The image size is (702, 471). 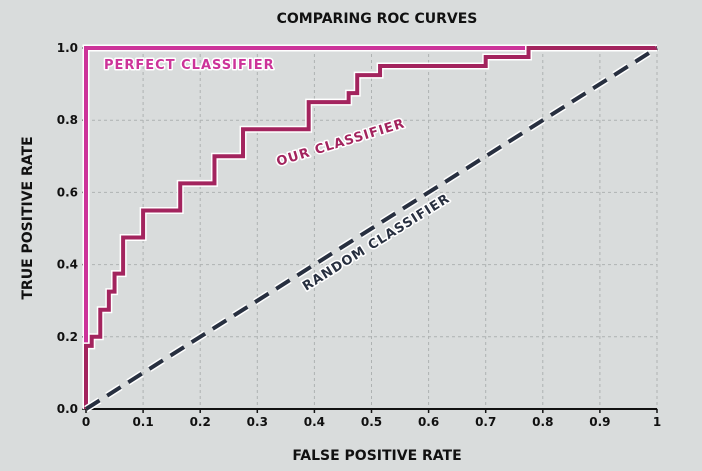 I want to click on annotation-halo-perfect-classifier: PERFECT CLASSIFIER, so click(x=189, y=65).